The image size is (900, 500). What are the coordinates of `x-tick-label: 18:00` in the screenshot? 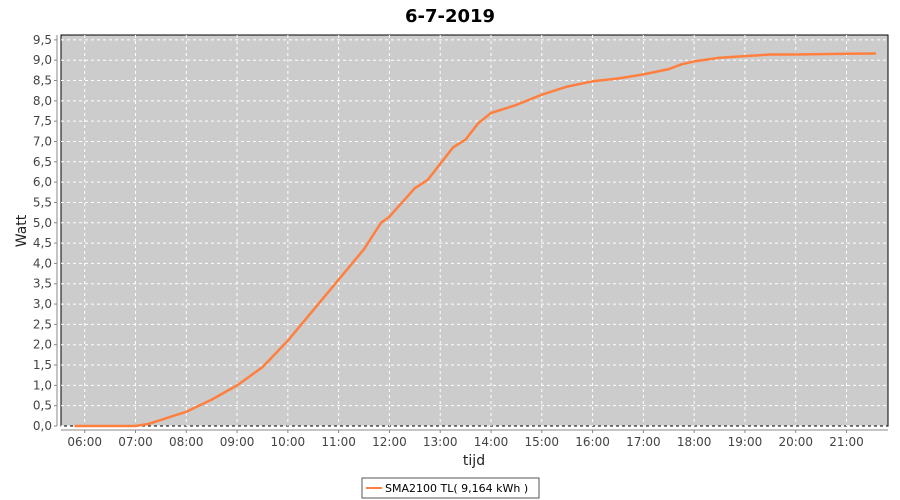 It's located at (694, 442).